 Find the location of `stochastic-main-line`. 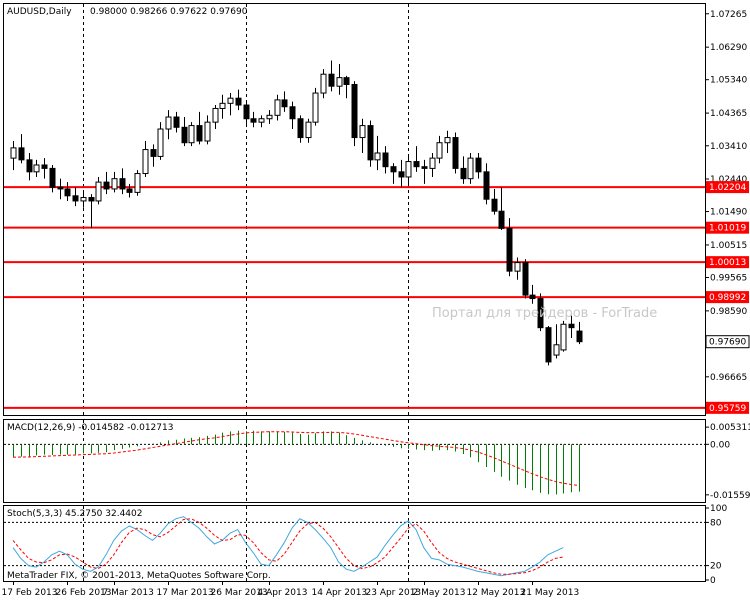

stochastic-main-line is located at coordinates (288, 546).